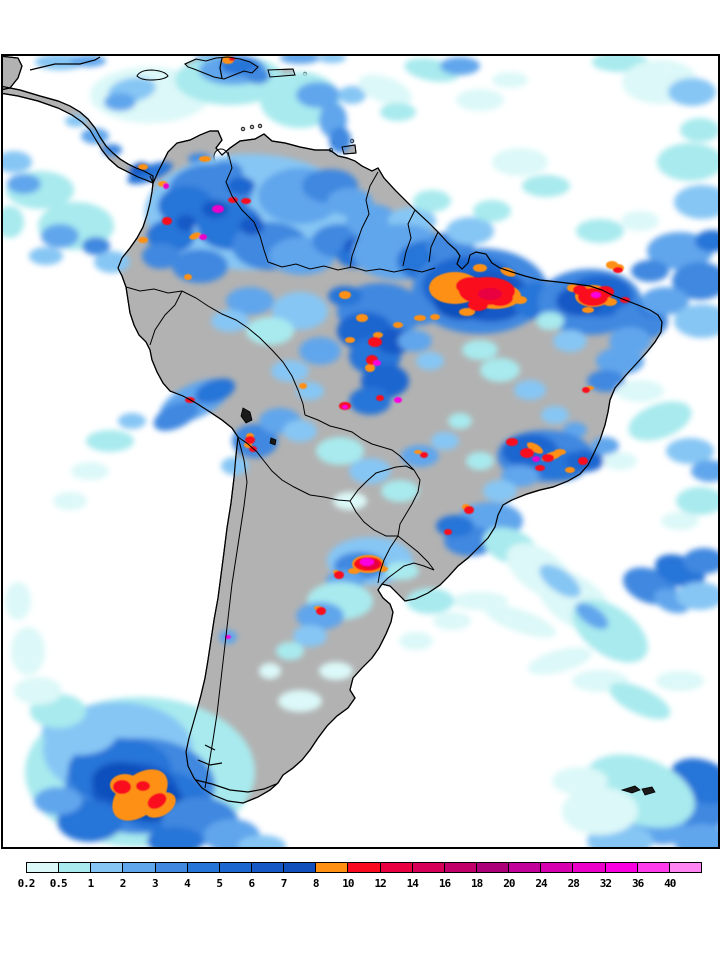 Image resolution: width=720 pixels, height=960 pixels. Describe the element at coordinates (573, 883) in the screenshot. I see `colorbar-tick-label: 28` at that location.